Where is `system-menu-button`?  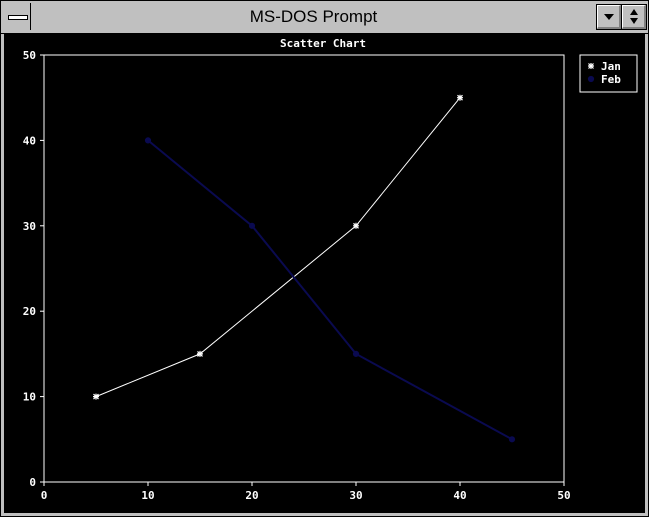 system-menu-button is located at coordinates (17, 16).